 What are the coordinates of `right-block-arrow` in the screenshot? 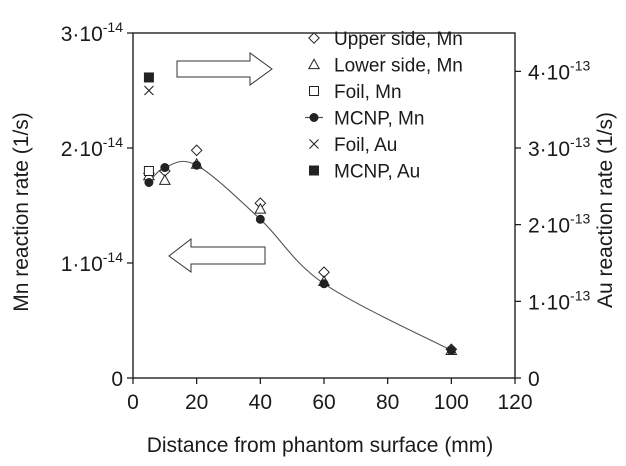 It's located at (224, 69).